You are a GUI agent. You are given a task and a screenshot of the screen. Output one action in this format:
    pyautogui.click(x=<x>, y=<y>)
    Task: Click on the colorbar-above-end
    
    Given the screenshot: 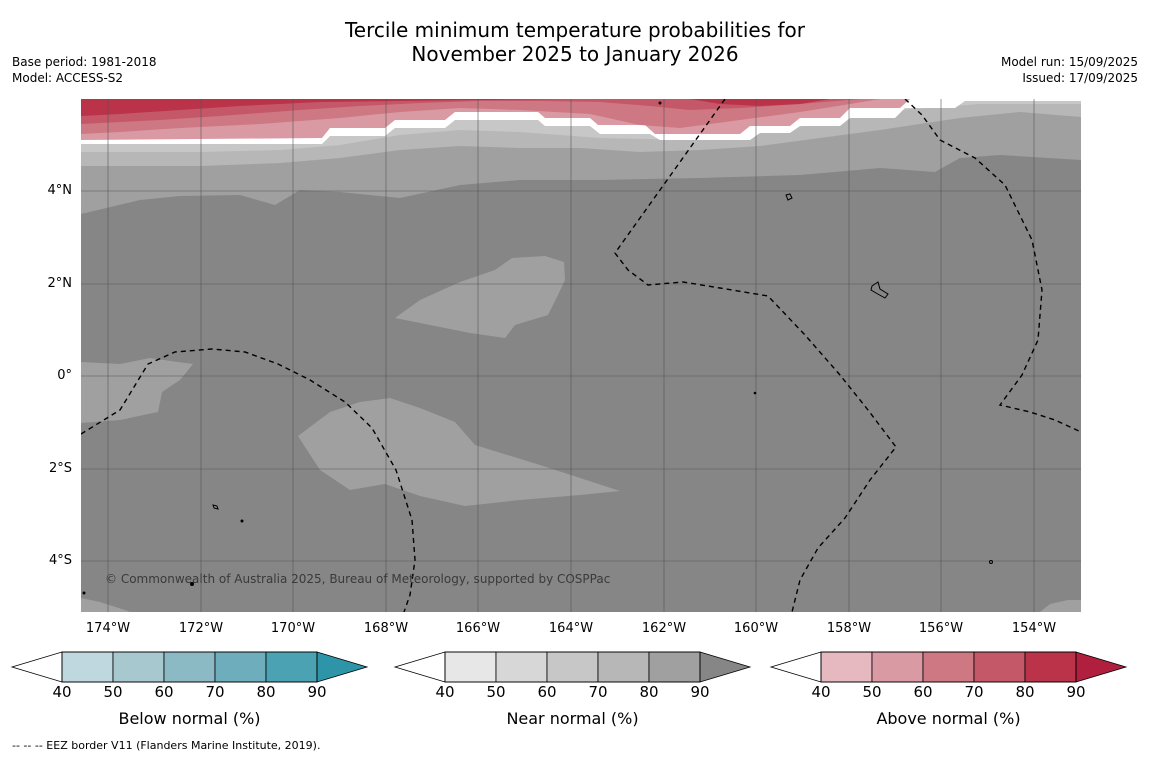 What is the action you would take?
    pyautogui.click(x=1101, y=667)
    